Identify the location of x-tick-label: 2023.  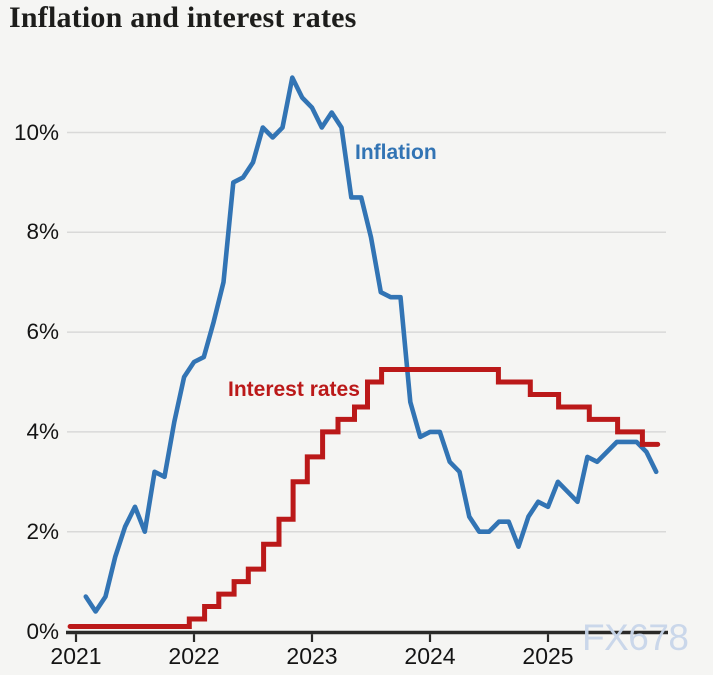
(312, 656).